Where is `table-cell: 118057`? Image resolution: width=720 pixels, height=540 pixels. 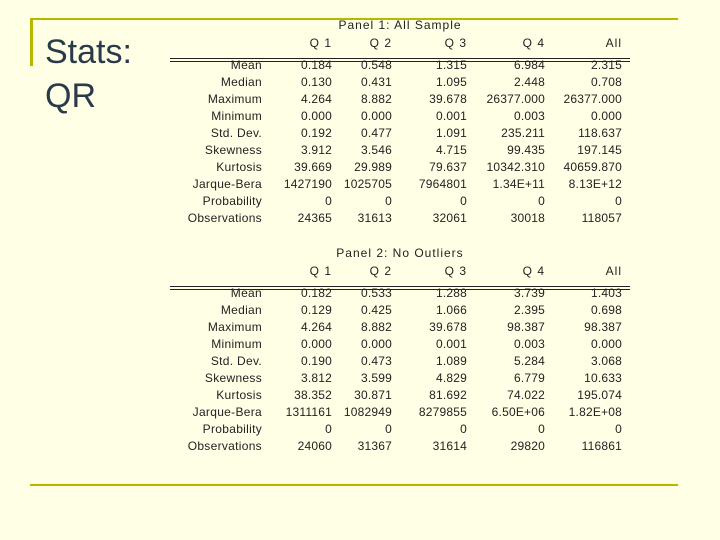
table-cell: 118057 is located at coordinates (601, 218).